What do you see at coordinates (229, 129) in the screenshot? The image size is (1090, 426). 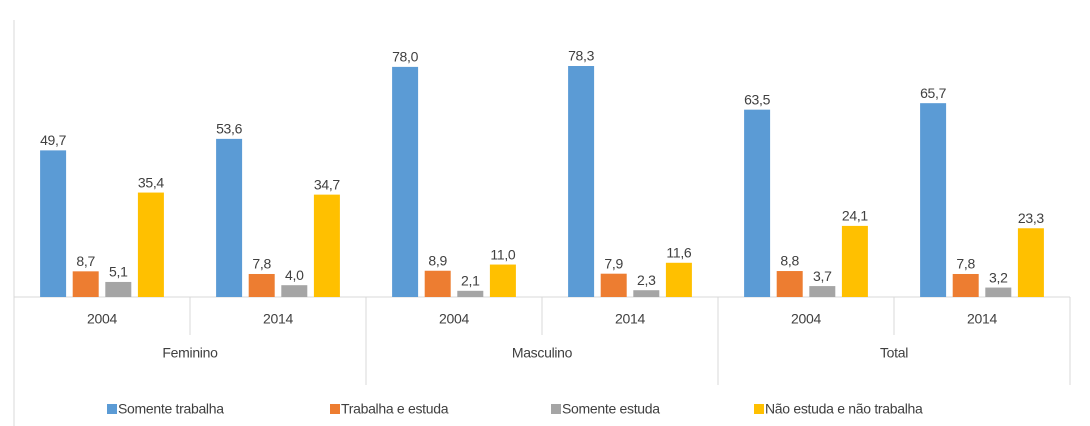 I see `value-label: 53,6` at bounding box center [229, 129].